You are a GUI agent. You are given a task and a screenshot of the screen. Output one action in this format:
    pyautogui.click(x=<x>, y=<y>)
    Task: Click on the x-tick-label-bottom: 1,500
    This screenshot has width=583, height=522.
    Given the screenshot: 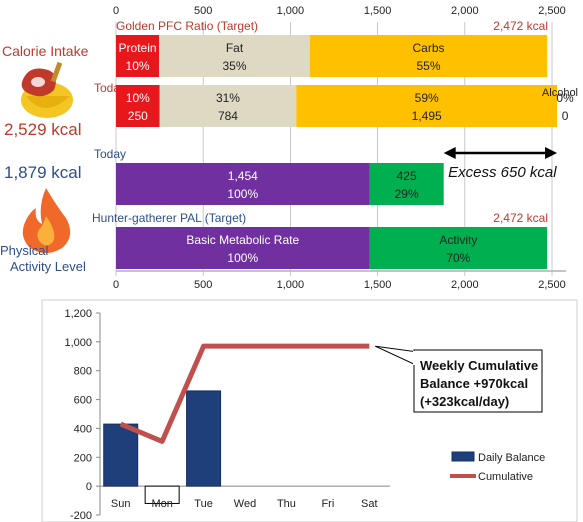 What is the action you would take?
    pyautogui.click(x=378, y=284)
    